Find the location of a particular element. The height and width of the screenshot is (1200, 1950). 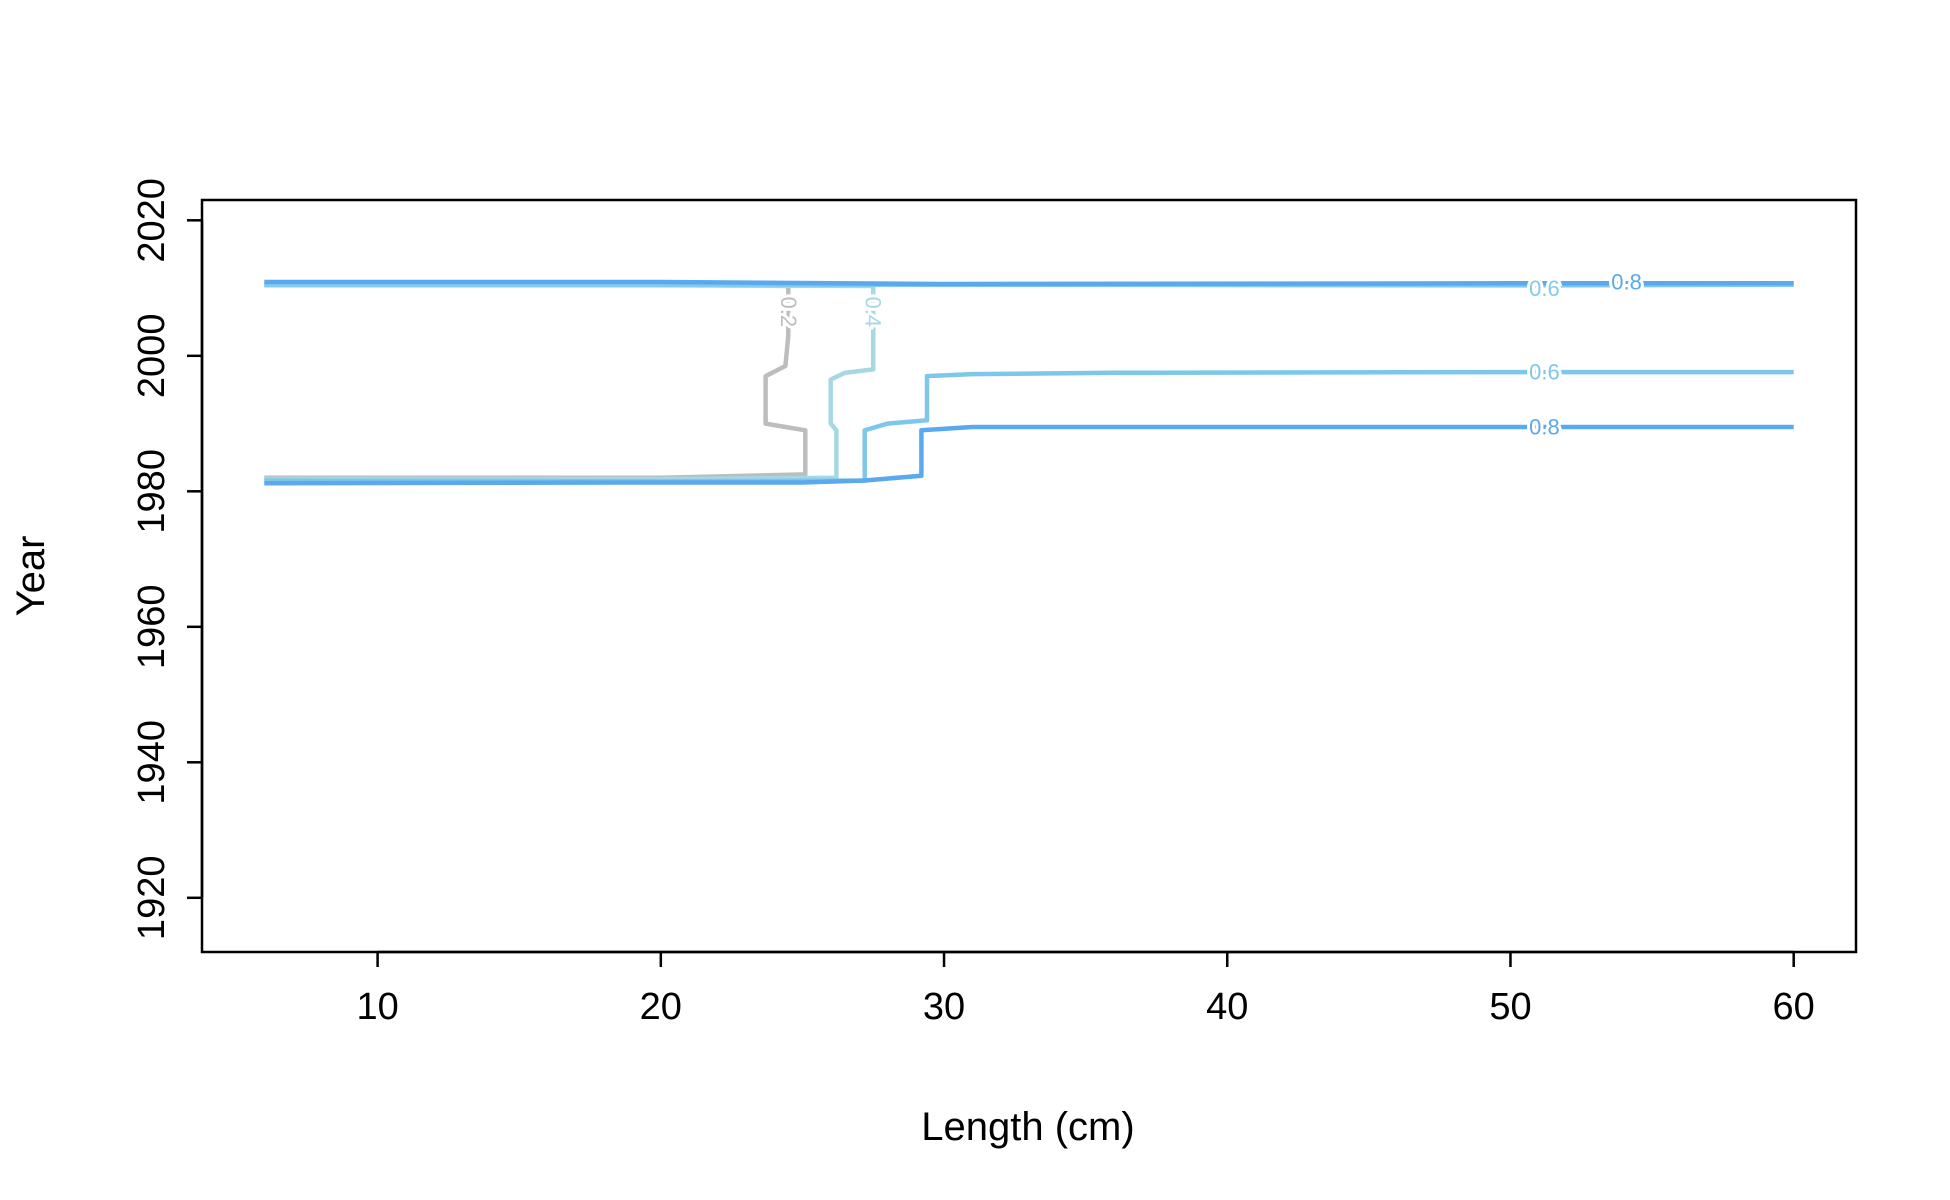

y-tick-label: 2020 is located at coordinates (152, 220).